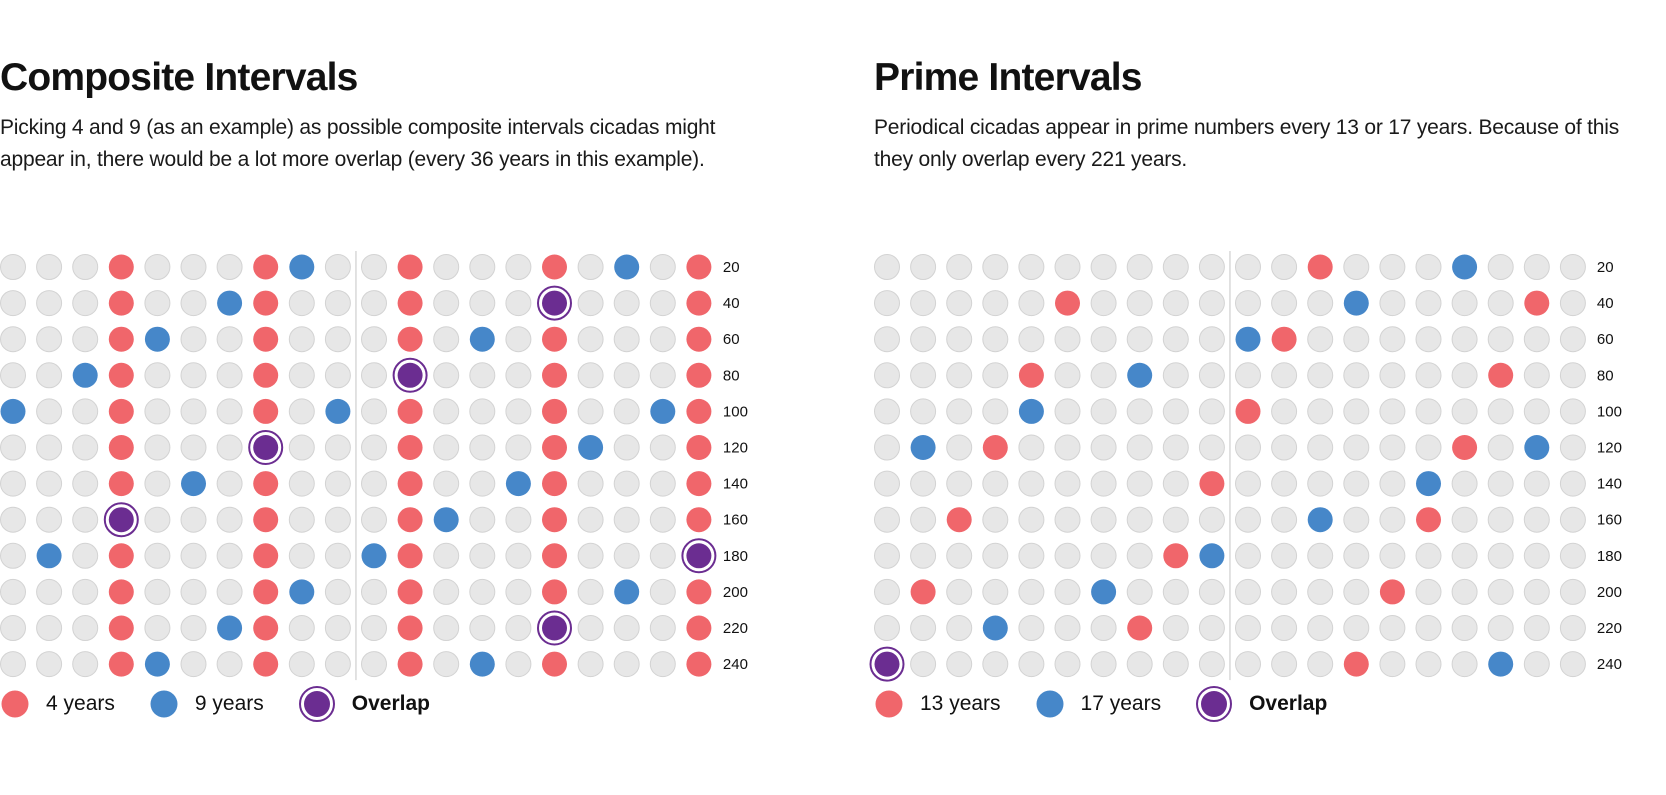 The image size is (1666, 795). Describe the element at coordinates (1050, 704) in the screenshot. I see `second-interval-swatch` at that location.